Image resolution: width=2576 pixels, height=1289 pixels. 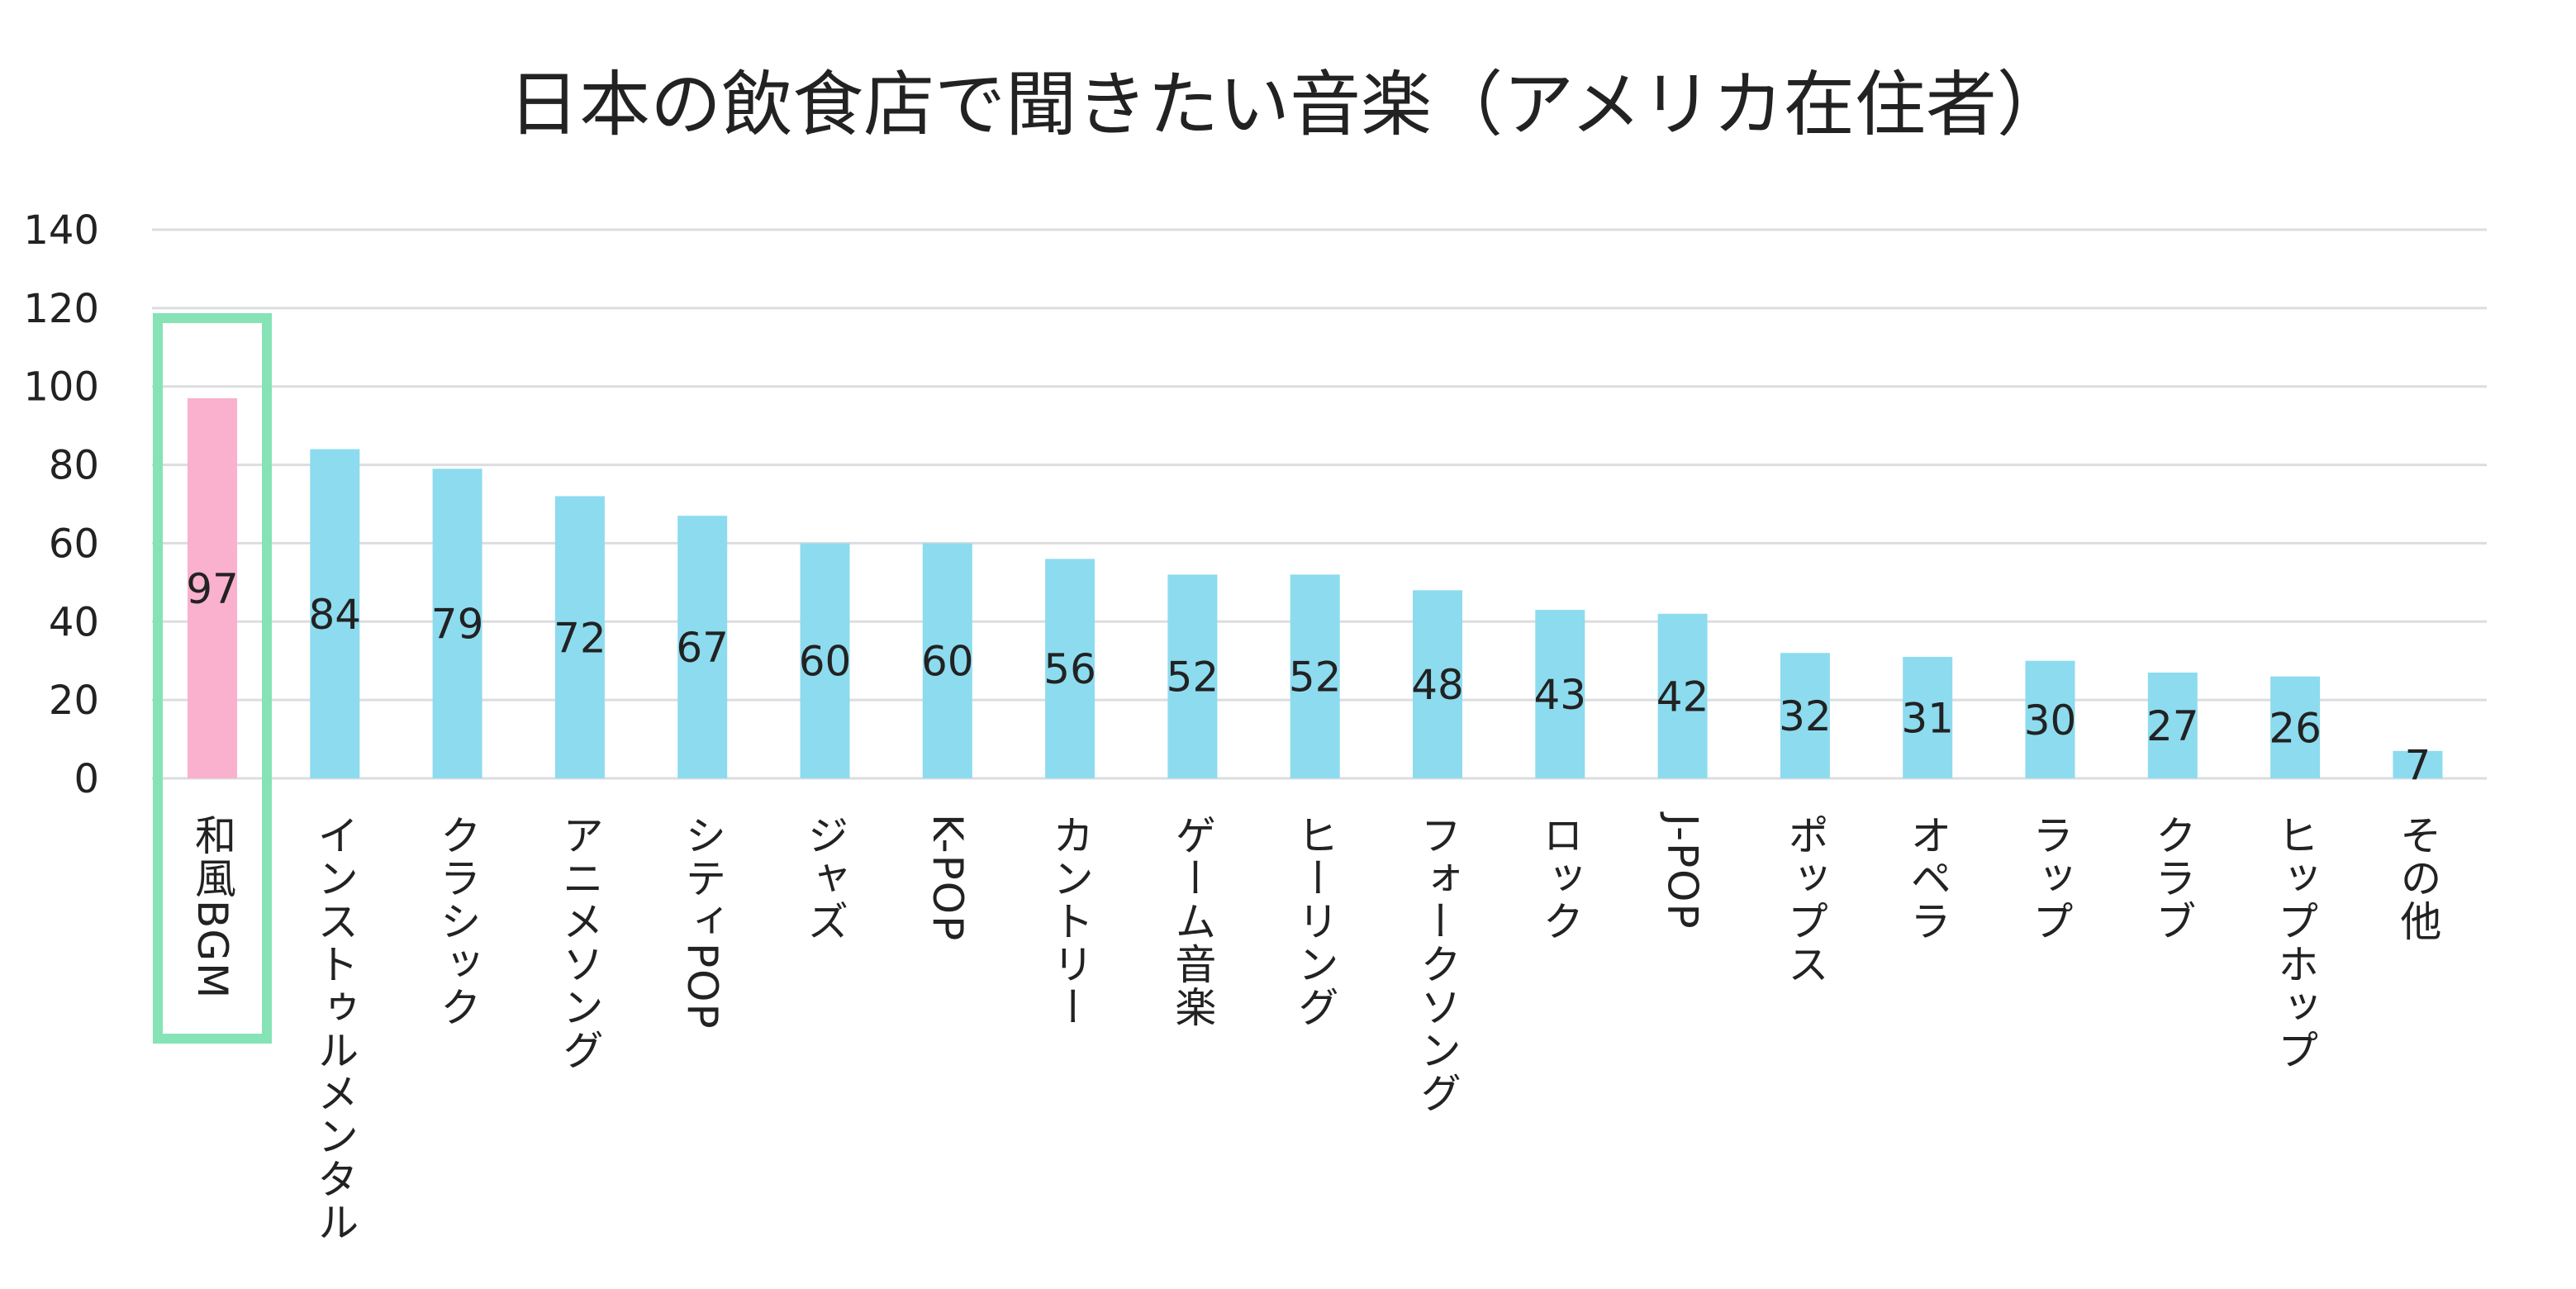 What do you see at coordinates (1314, 921) in the screenshot?
I see `x-tick-label: ヒーリング` at bounding box center [1314, 921].